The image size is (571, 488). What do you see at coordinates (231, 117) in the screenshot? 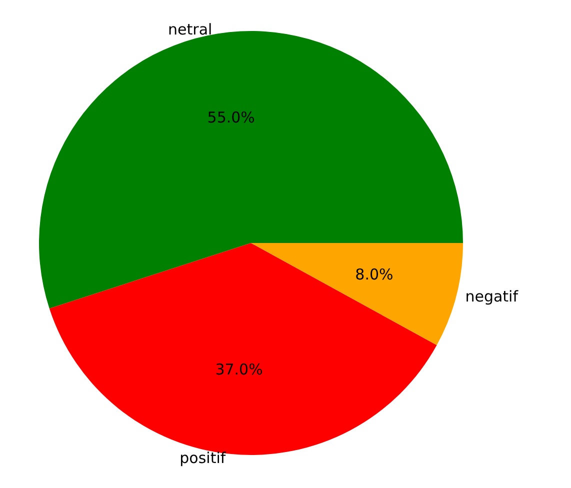
I see `data-label: 55.0%` at bounding box center [231, 117].